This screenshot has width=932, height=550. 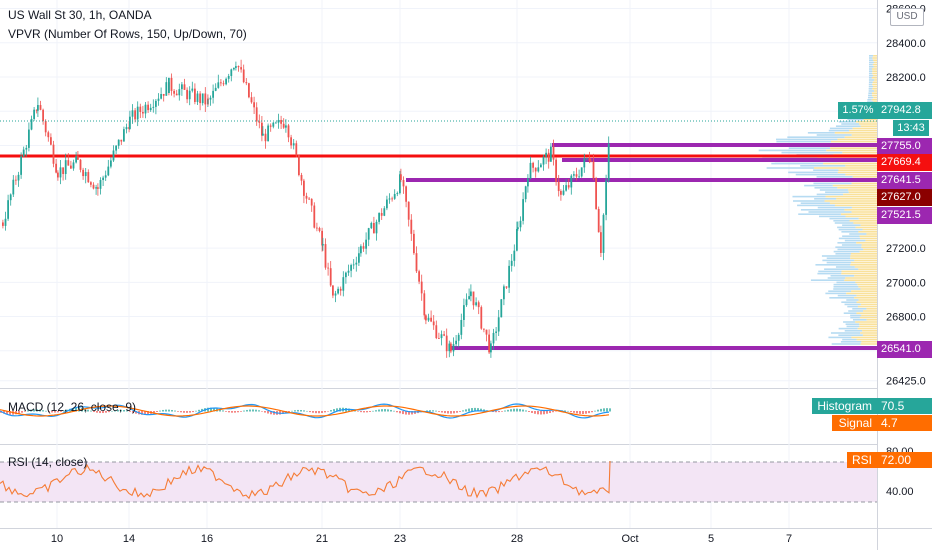 What do you see at coordinates (72, 407) in the screenshot?
I see `macd-legend: MACD (12, 26, close, 9)` at bounding box center [72, 407].